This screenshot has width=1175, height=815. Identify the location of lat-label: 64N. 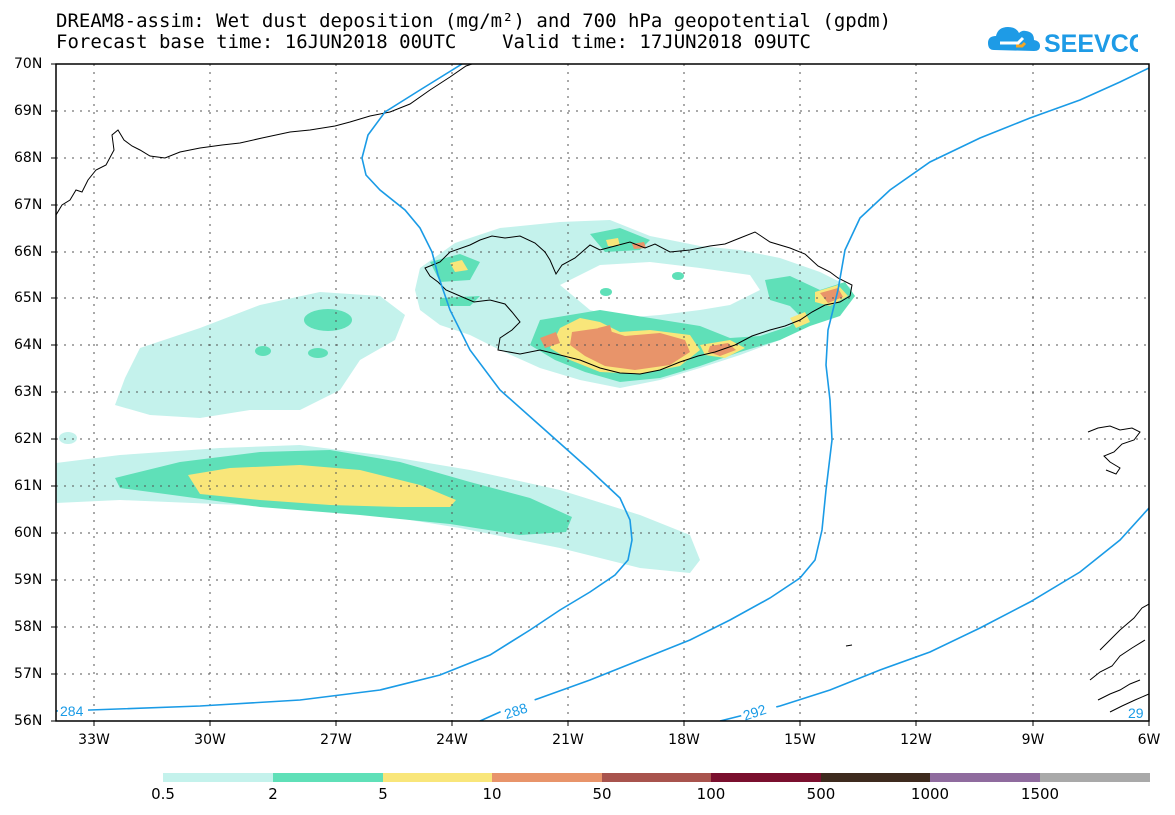
(28, 345).